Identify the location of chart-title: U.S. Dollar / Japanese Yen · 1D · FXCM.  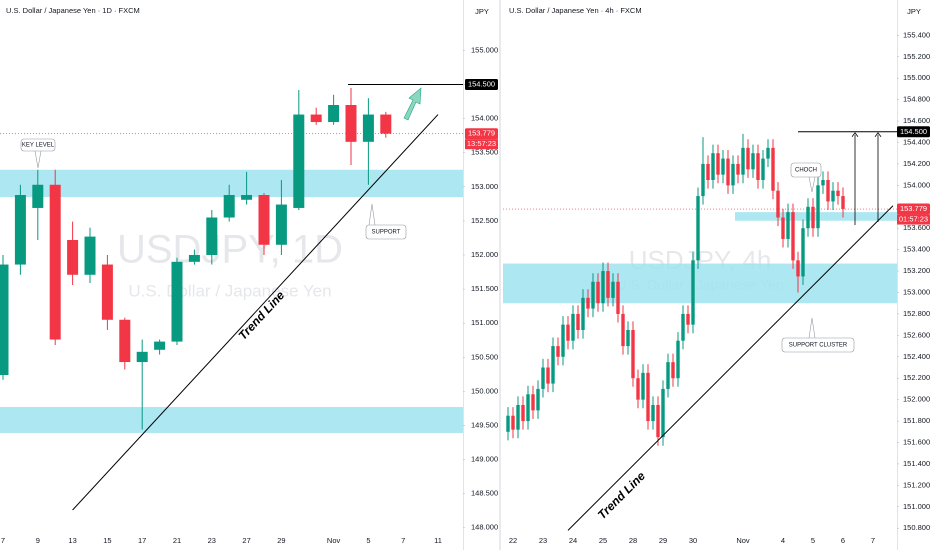
(73, 10).